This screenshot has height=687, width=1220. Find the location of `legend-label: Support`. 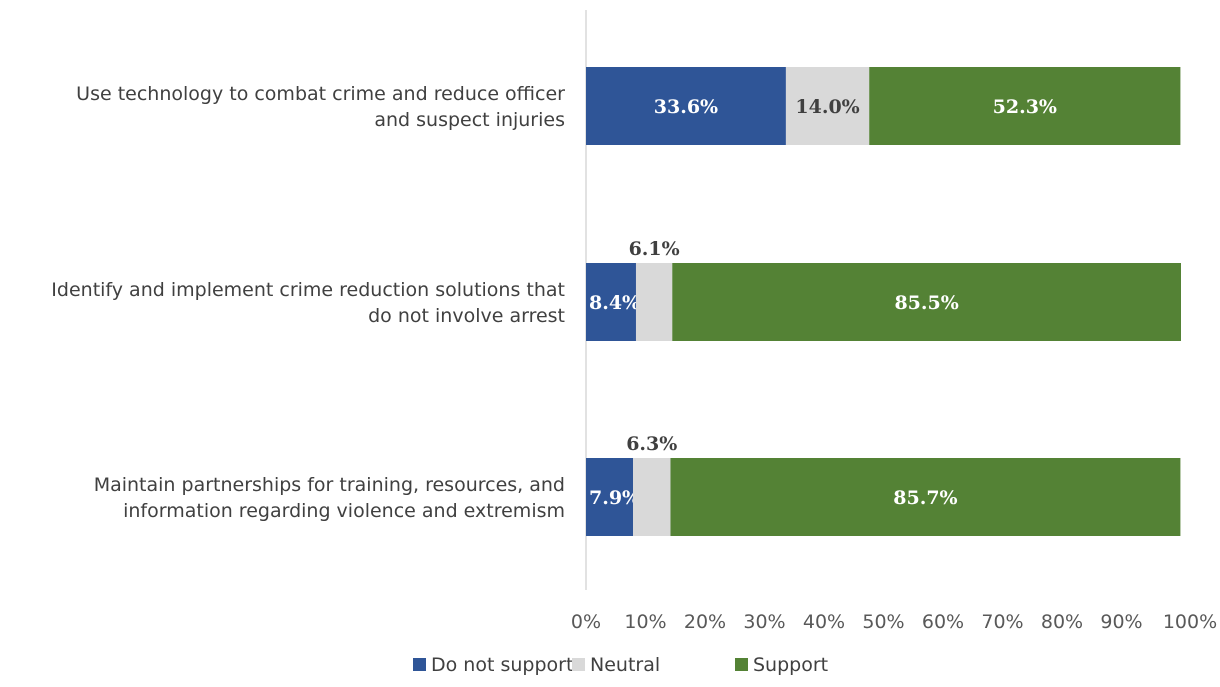

legend-label: Support is located at coordinates (790, 665).